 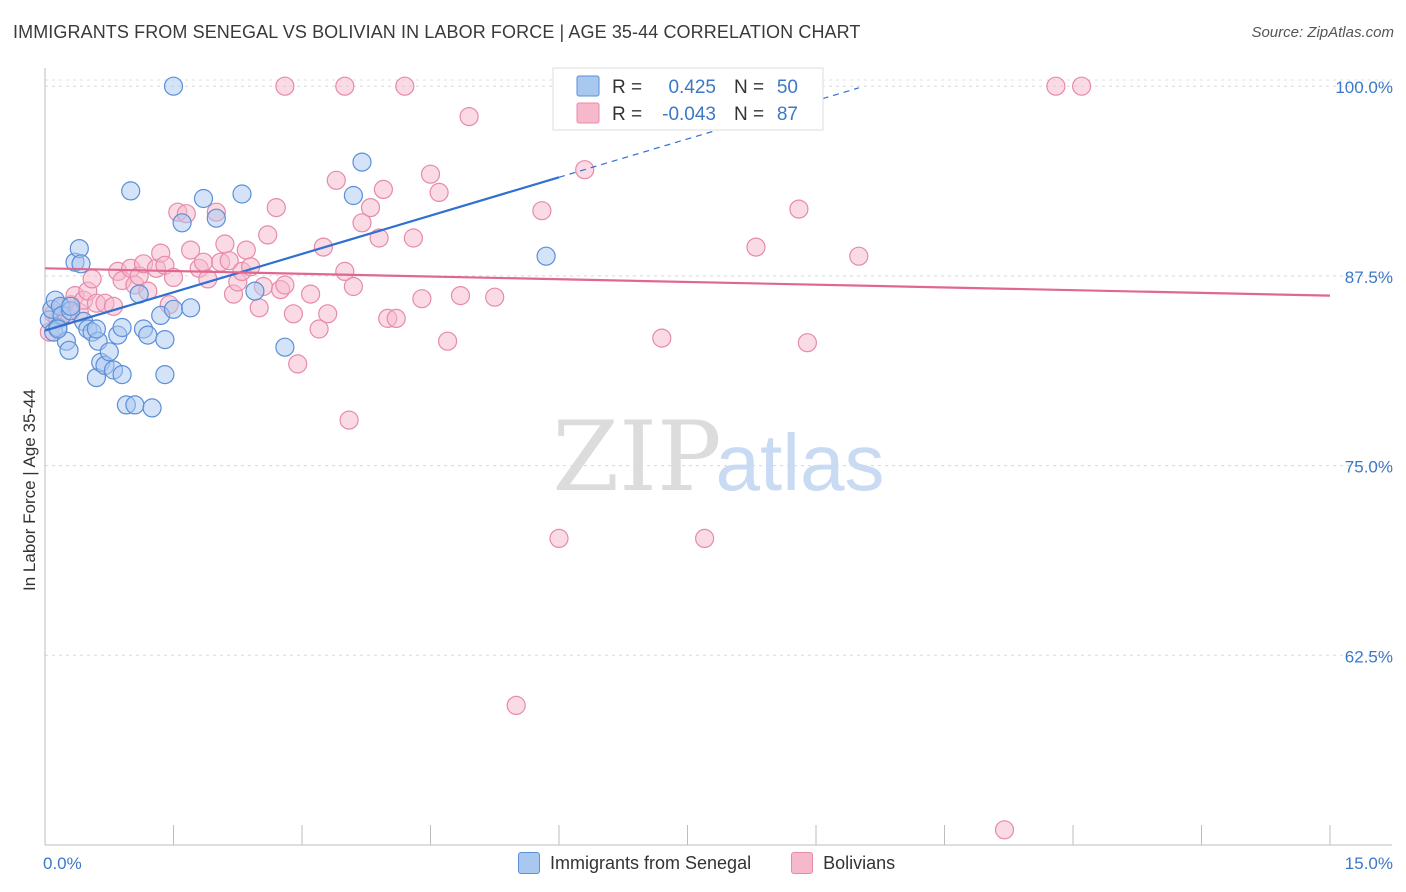 I want to click on watermark-zip: ZIP, so click(x=636, y=457).